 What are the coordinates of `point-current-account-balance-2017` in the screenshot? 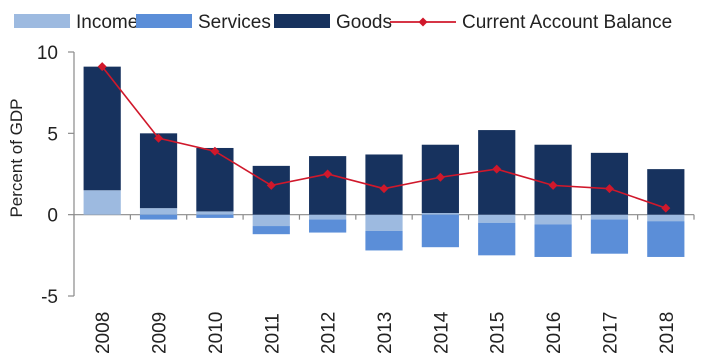 It's located at (609, 189).